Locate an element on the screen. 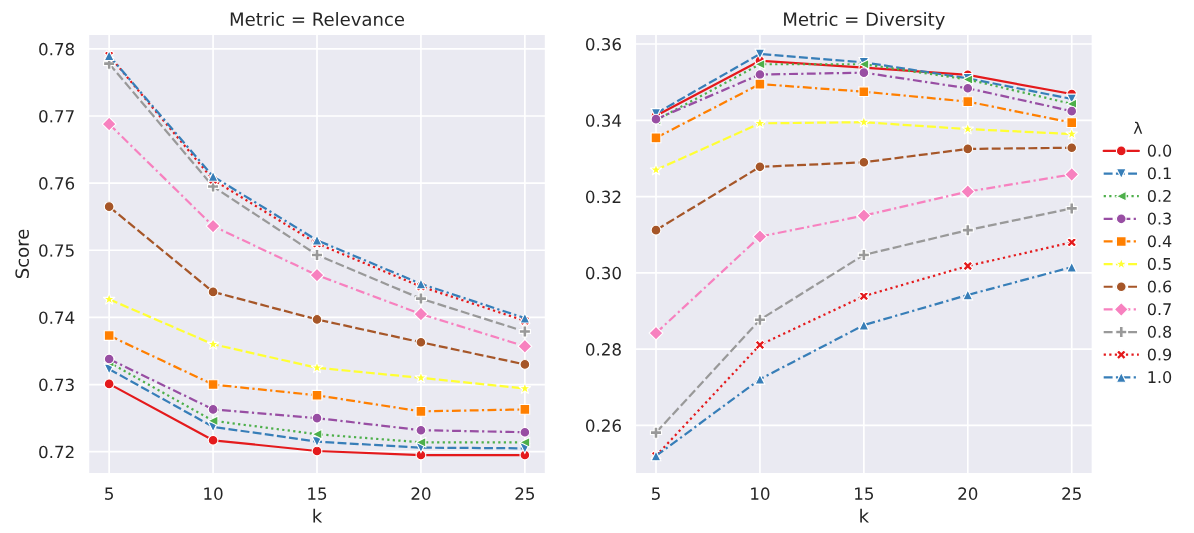 The image size is (1194, 533). legend-label: 0.8 is located at coordinates (1159, 331).